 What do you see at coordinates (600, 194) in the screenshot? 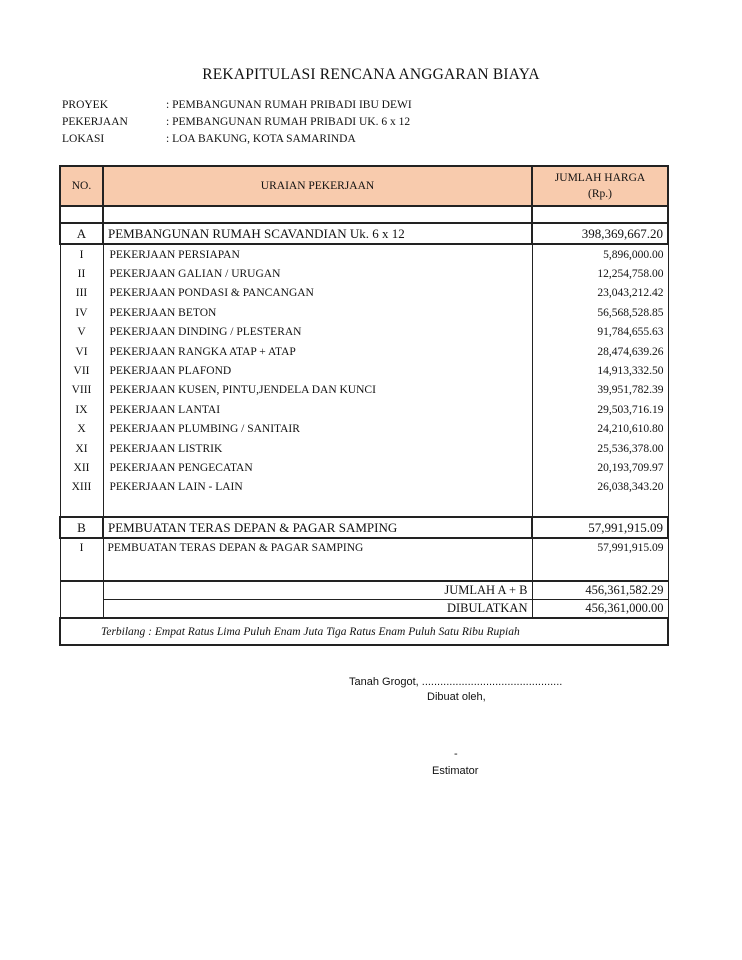
I see `header-amount-line2: (Rp.)` at bounding box center [600, 194].